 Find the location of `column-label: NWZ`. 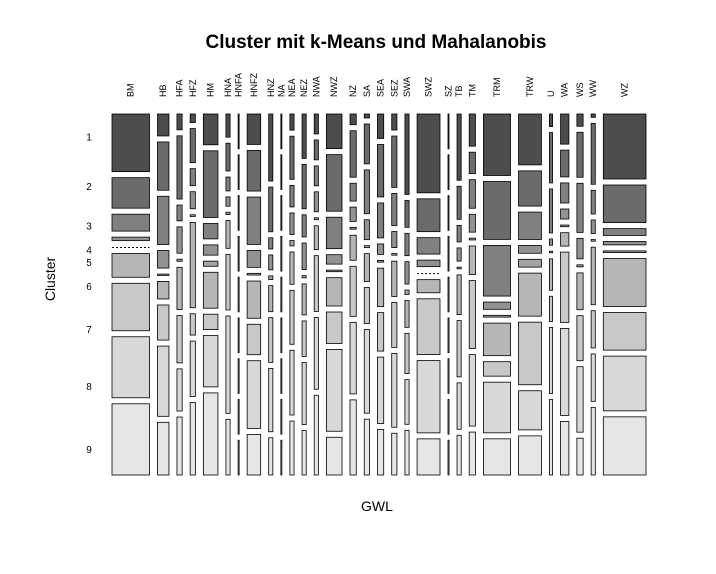

column-label: NWZ is located at coordinates (334, 86).